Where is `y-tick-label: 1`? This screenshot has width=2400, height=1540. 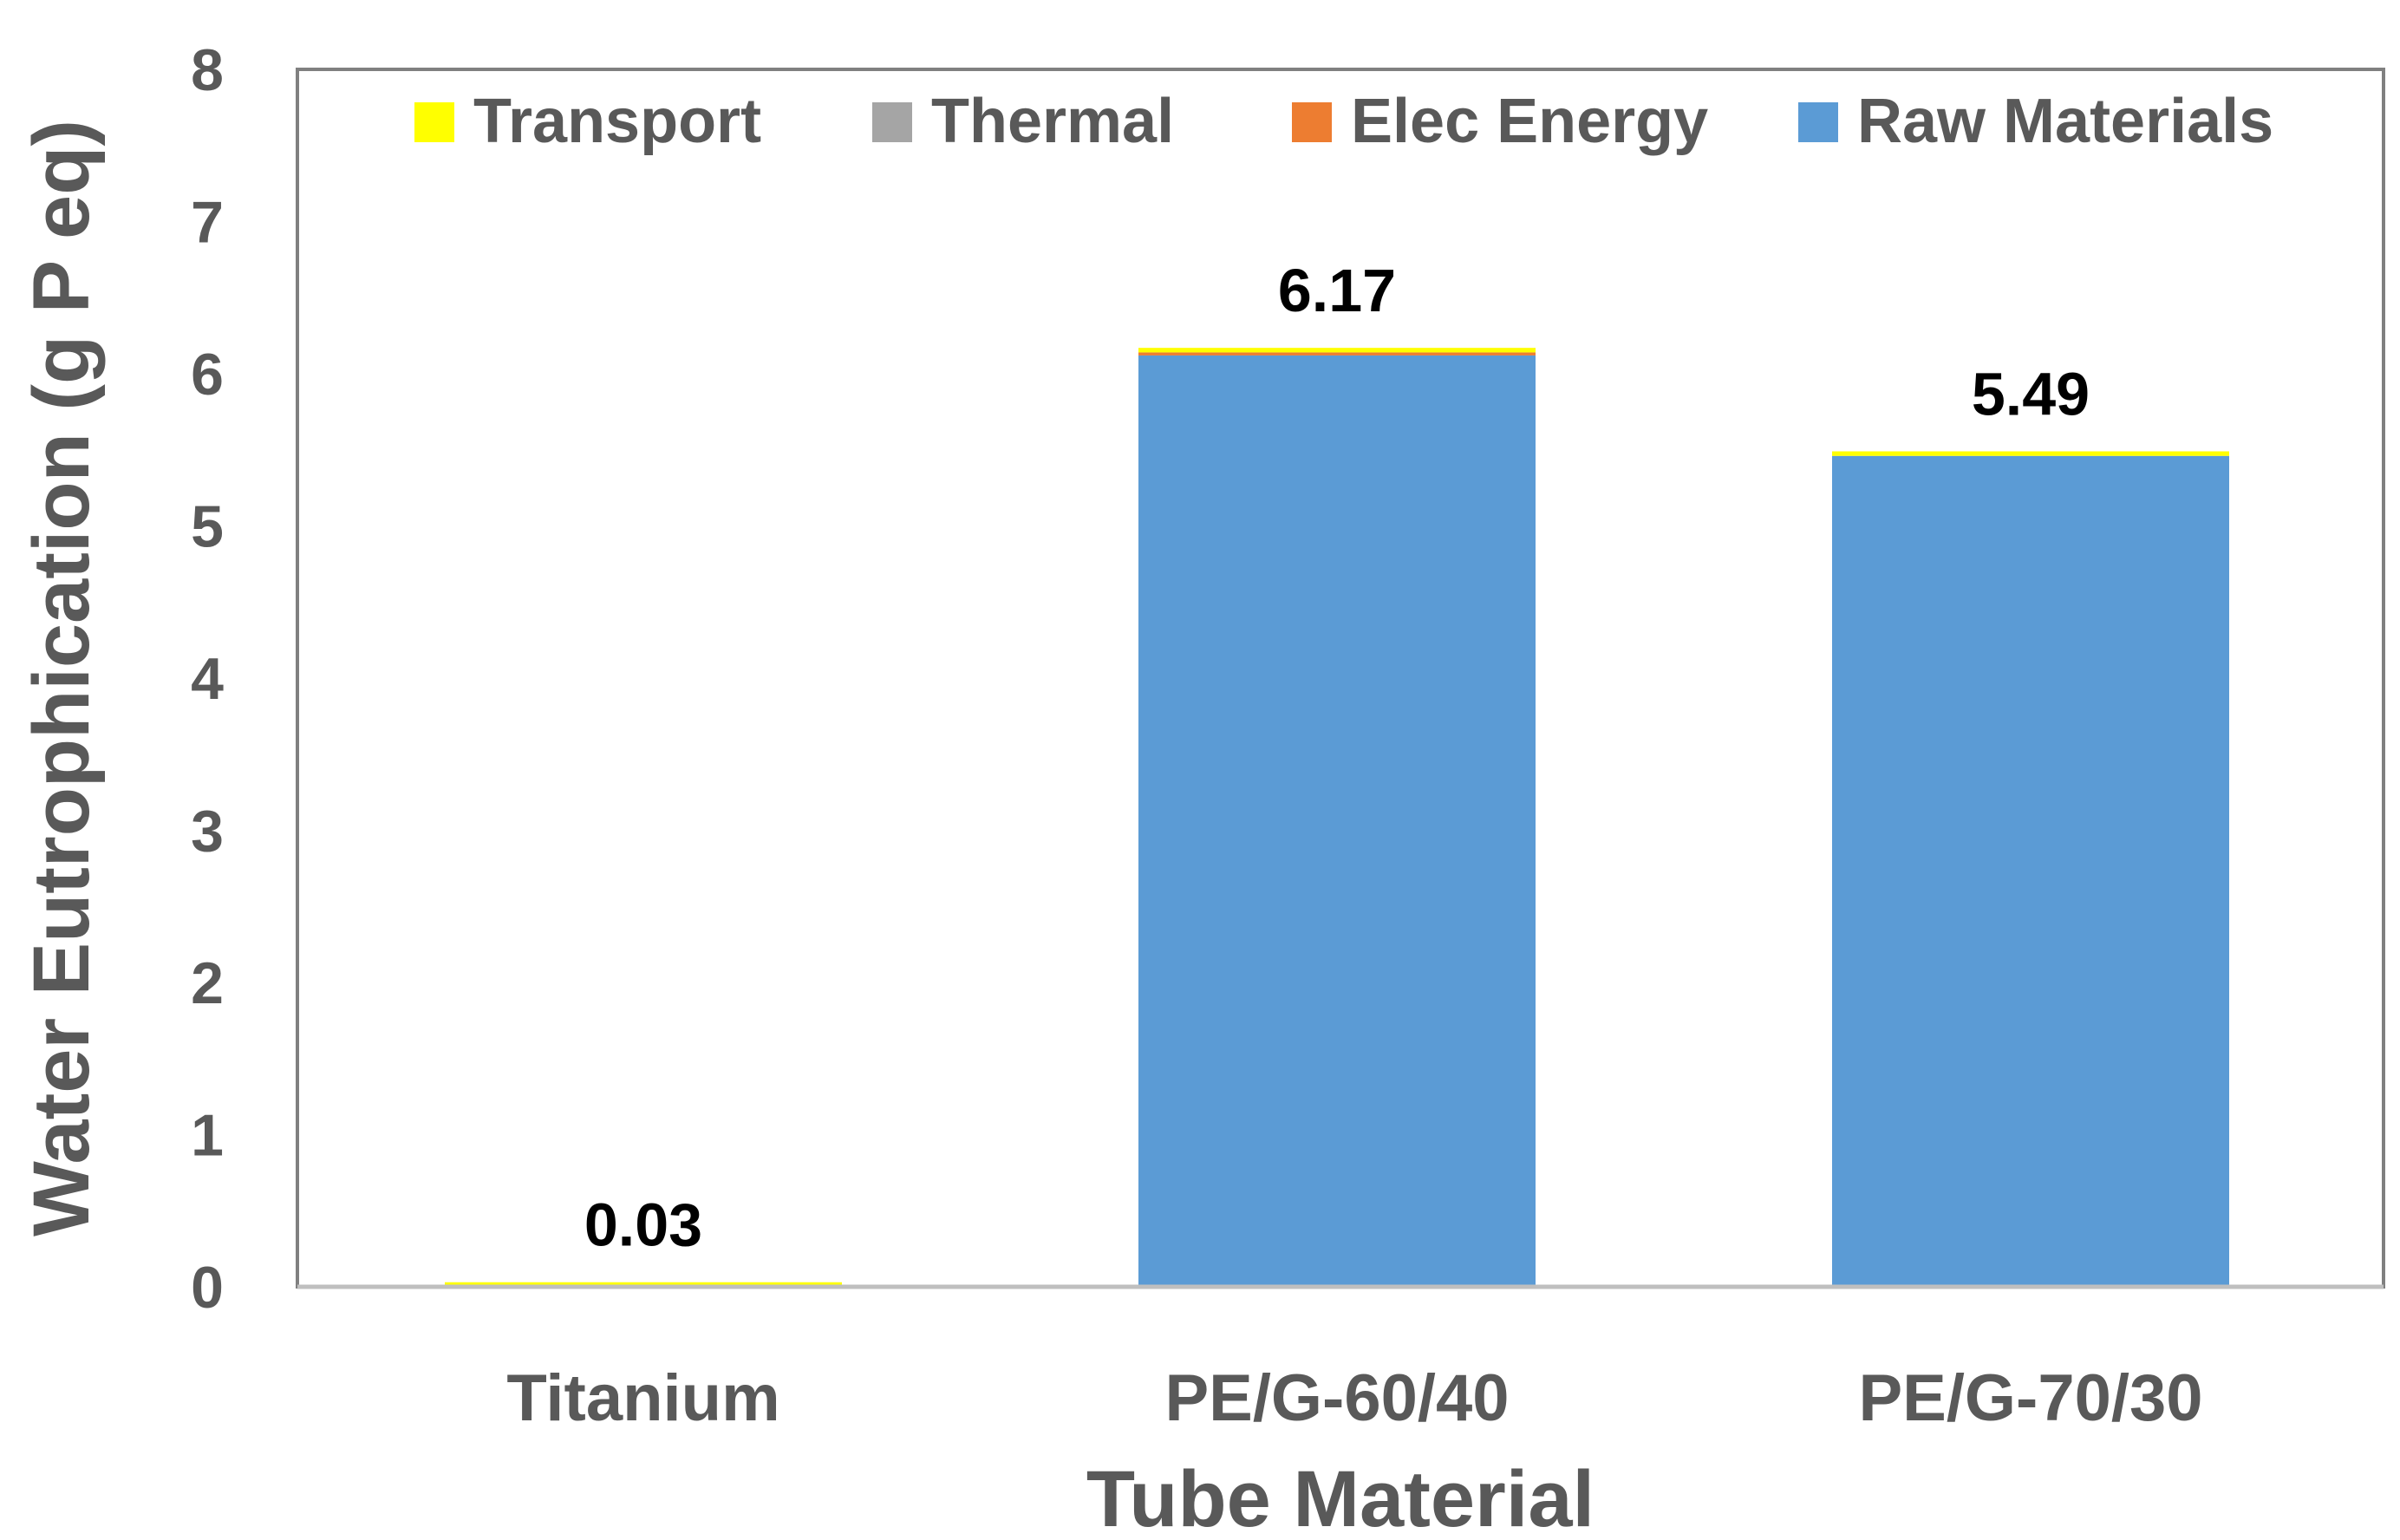
y-tick-label: 1 is located at coordinates (207, 1136).